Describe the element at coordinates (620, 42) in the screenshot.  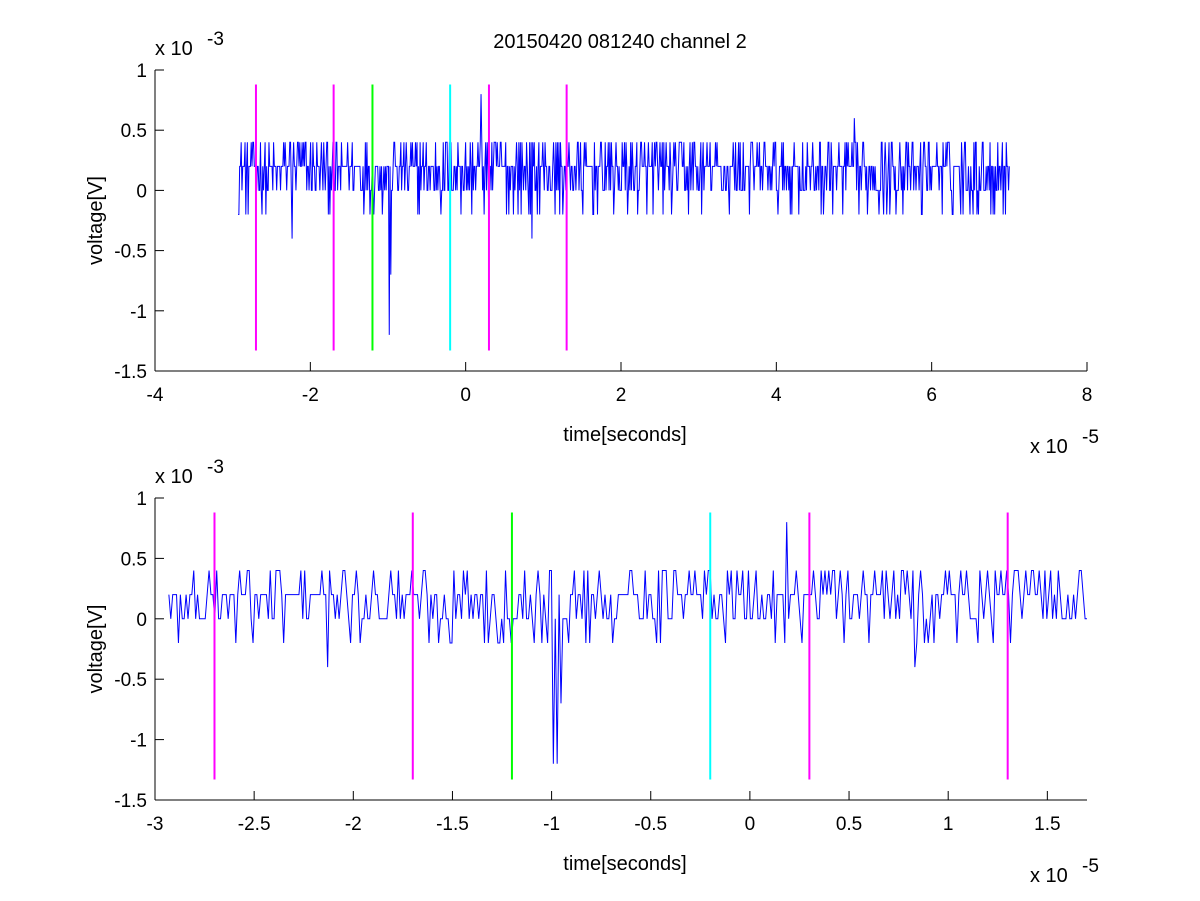
I see `chart-title: 20150420 081240 channel 2` at that location.